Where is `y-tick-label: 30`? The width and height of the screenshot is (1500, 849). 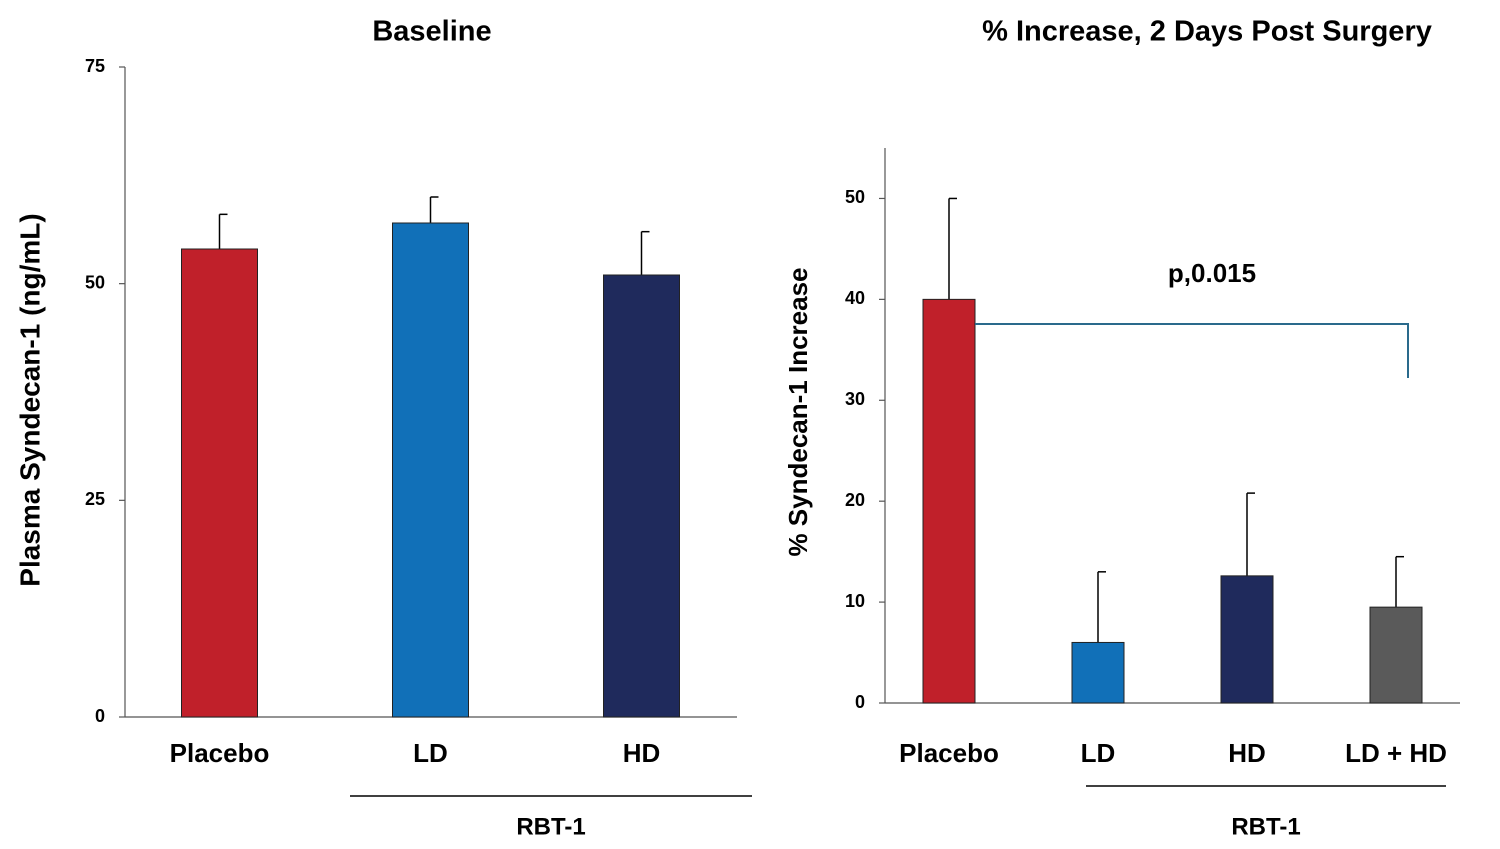
y-tick-label: 30 is located at coordinates (855, 399).